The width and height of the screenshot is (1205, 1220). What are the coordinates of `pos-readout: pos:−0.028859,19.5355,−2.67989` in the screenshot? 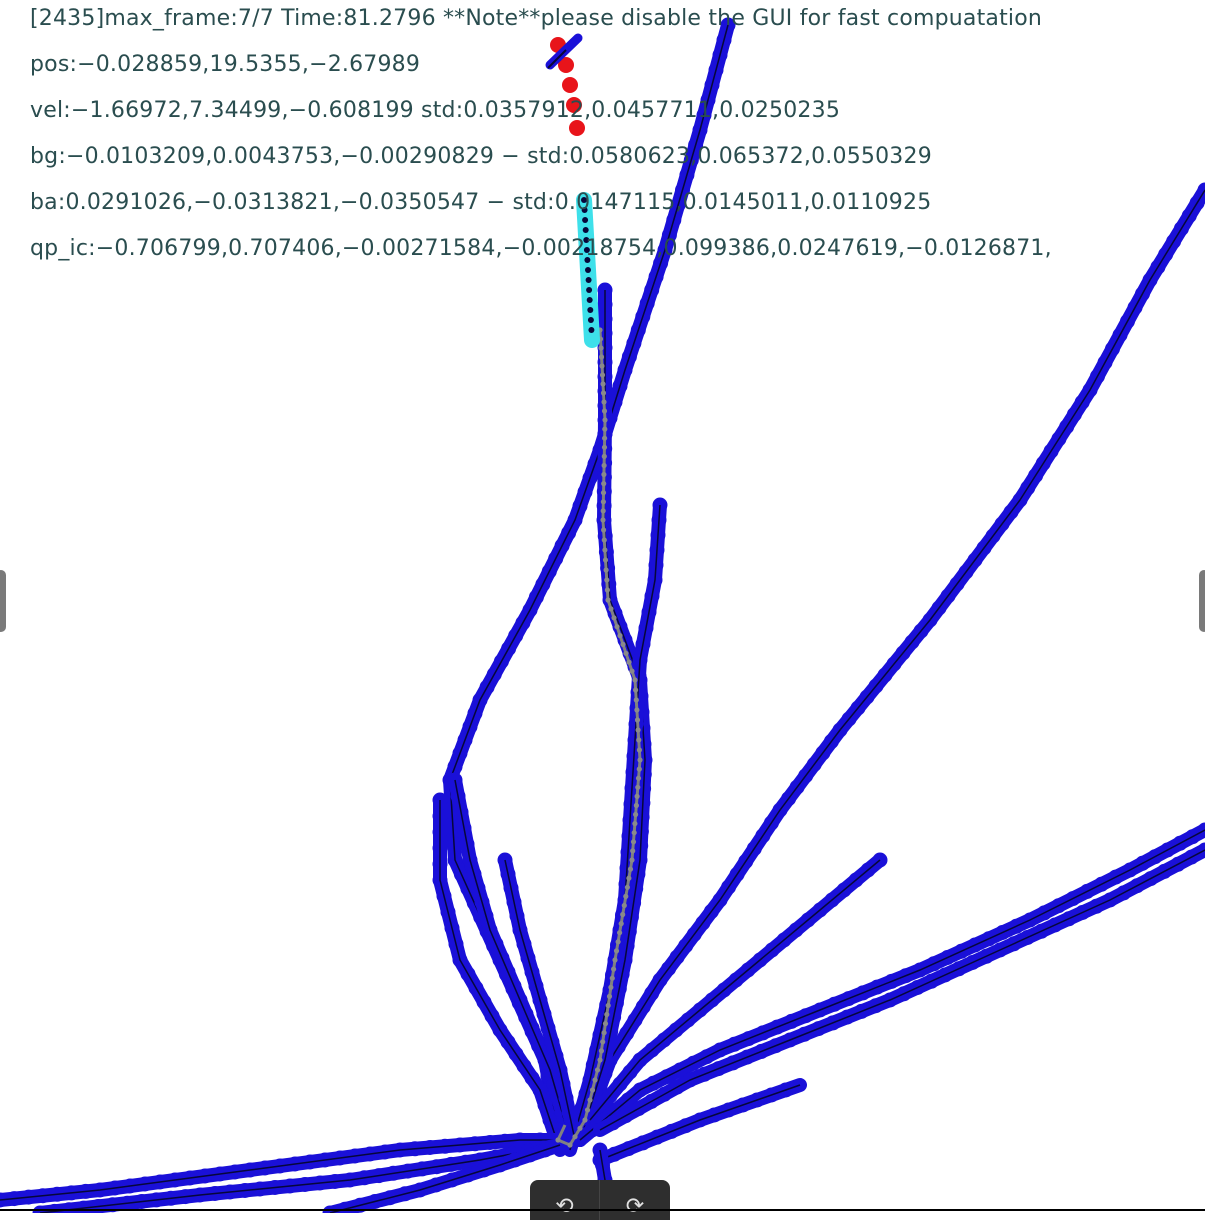 It's located at (225, 64).